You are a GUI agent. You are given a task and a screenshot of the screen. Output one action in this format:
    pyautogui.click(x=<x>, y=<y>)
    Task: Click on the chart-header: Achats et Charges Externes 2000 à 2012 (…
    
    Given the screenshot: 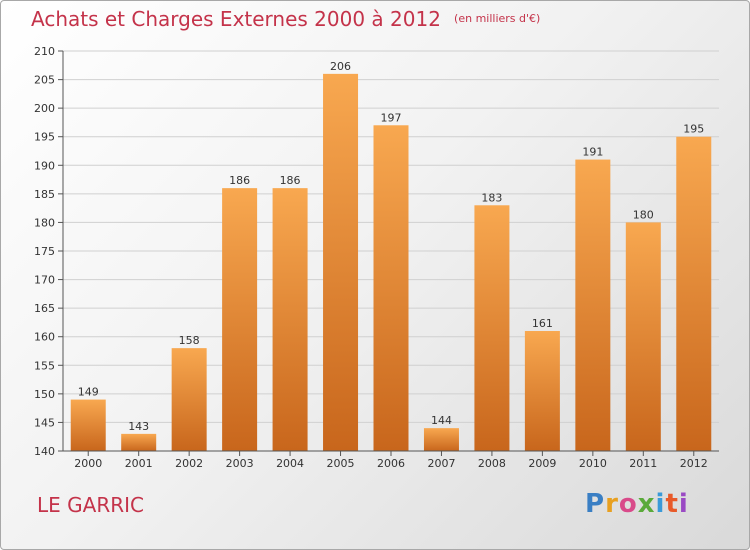 What is the action you would take?
    pyautogui.click(x=285, y=19)
    